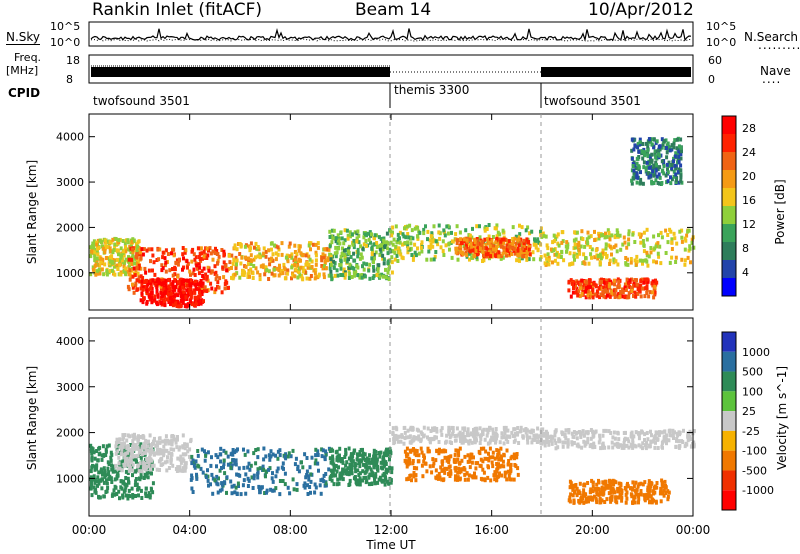 This screenshot has width=800, height=554. Describe the element at coordinates (73, 60) in the screenshot. I see `freq-tick-high: 18` at that location.